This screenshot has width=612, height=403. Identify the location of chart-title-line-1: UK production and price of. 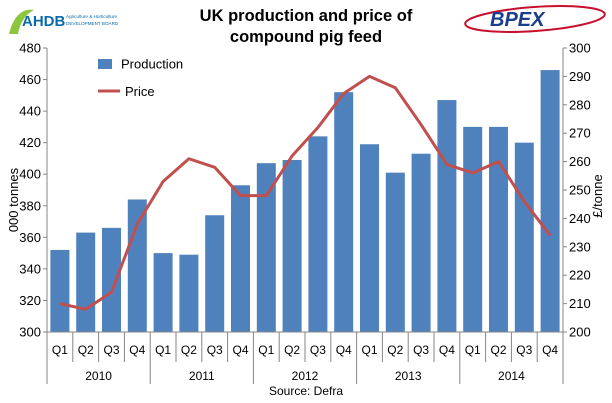
(306, 16).